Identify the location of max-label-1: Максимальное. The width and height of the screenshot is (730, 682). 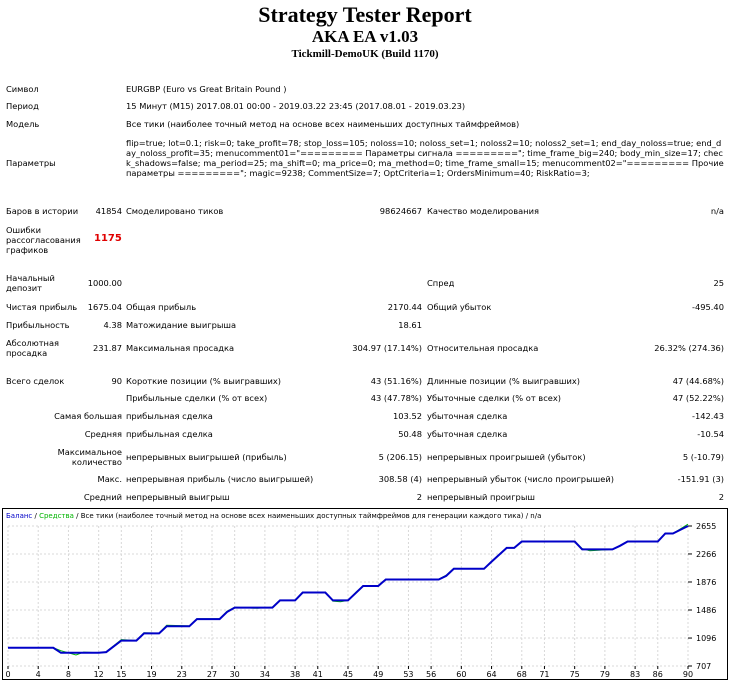
(89, 452).